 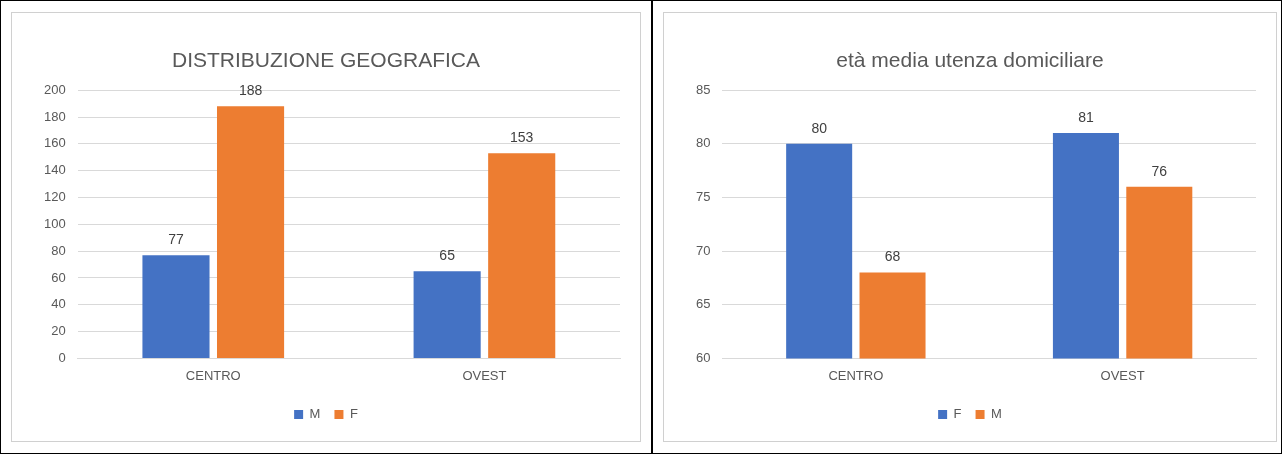 What do you see at coordinates (54, 89) in the screenshot?
I see `y-tick-label: 200` at bounding box center [54, 89].